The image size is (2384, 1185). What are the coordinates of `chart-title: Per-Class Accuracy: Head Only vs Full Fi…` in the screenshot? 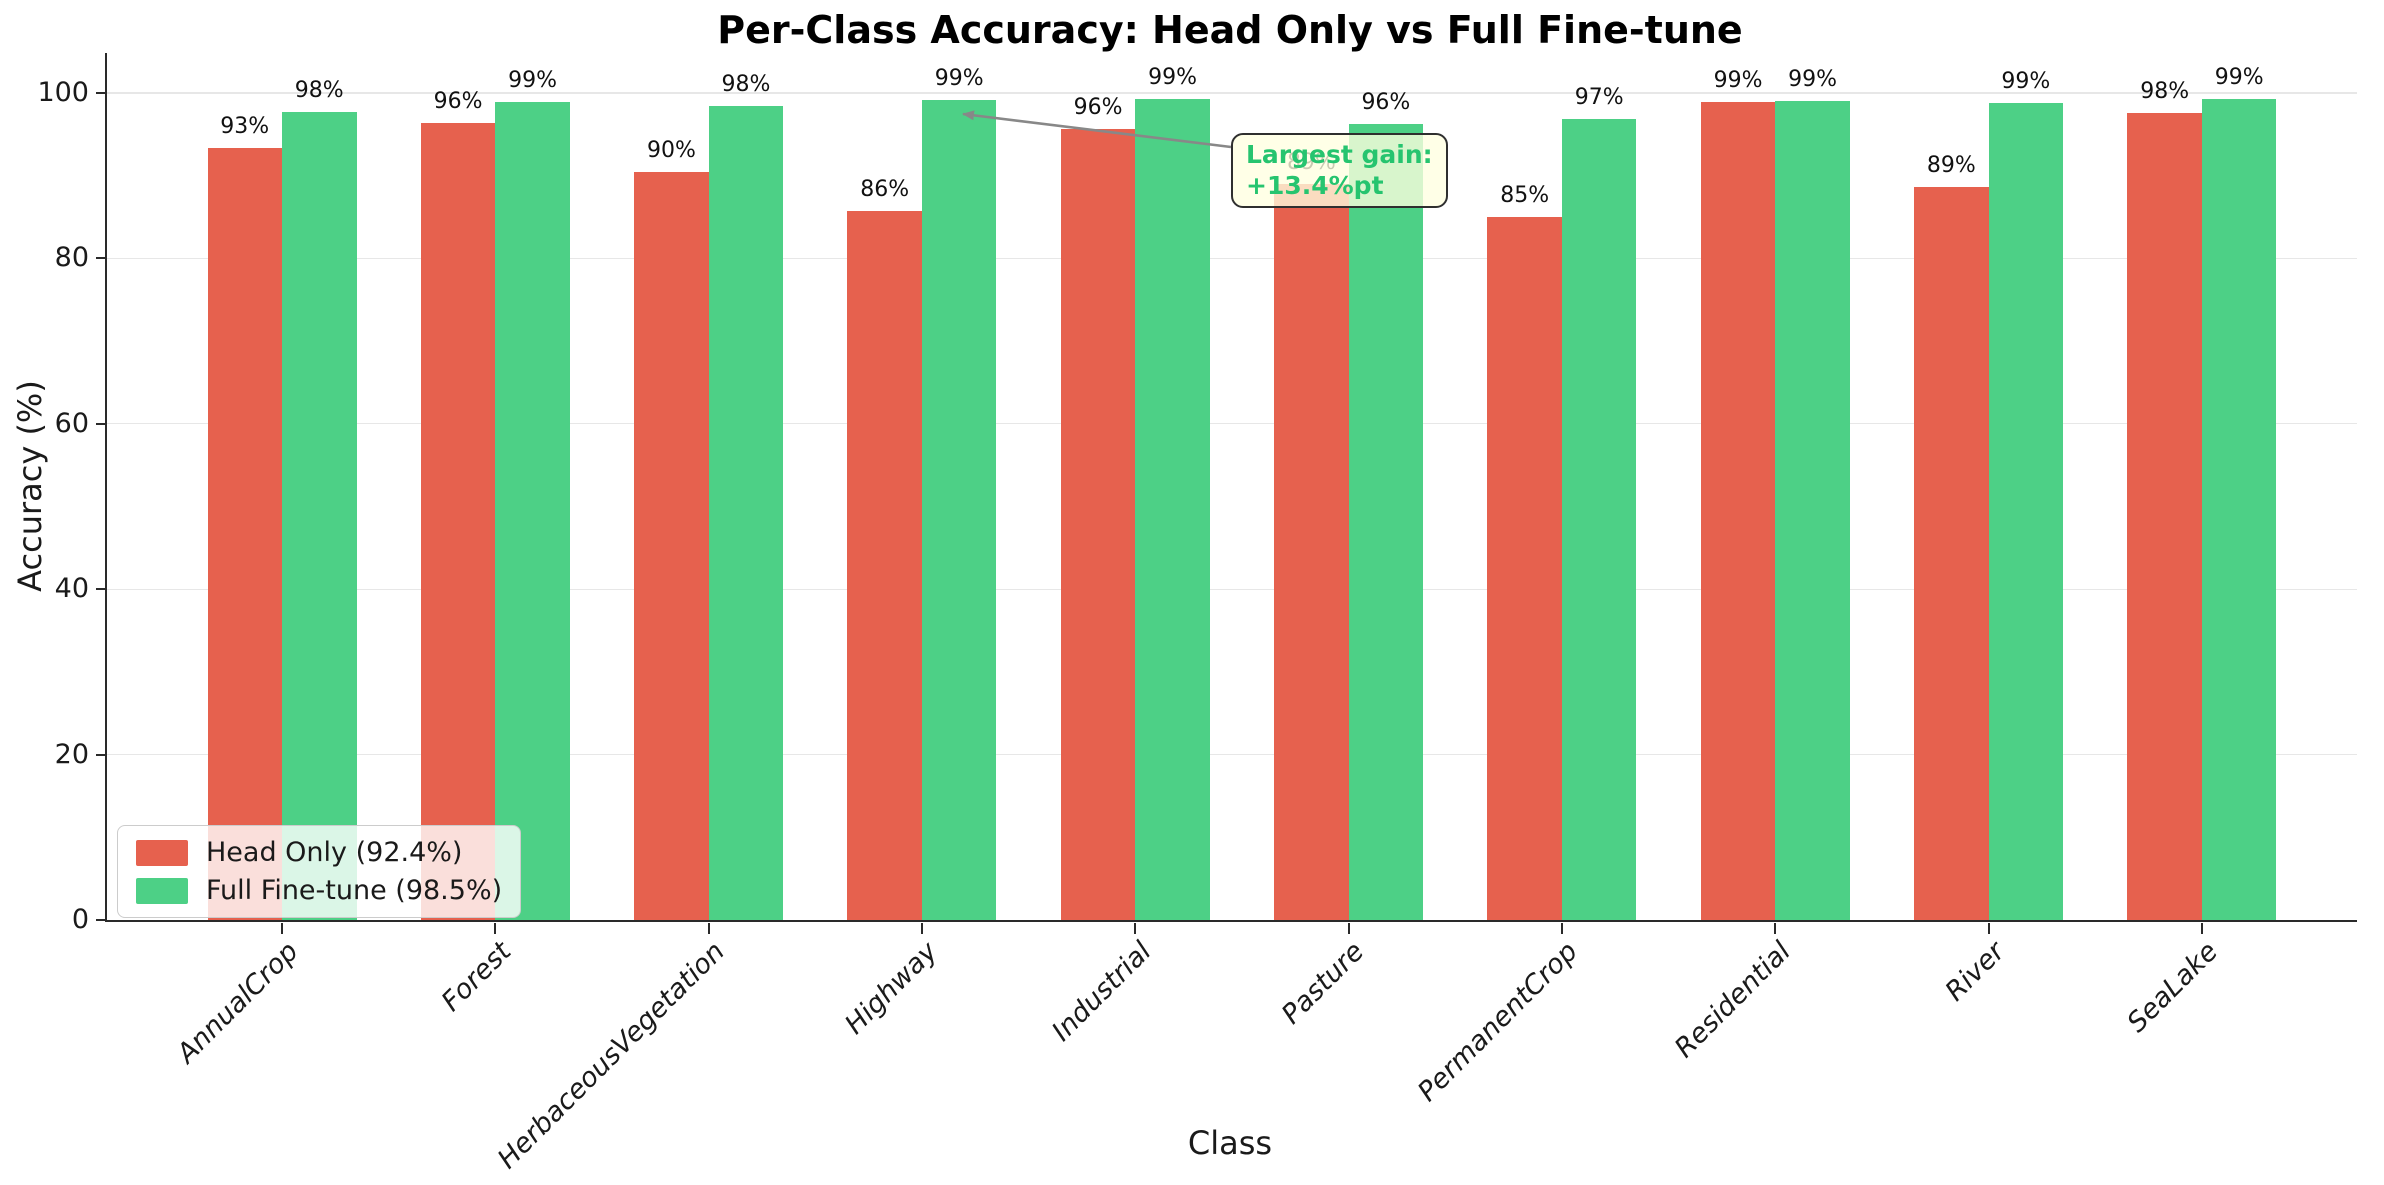 It's located at (1230, 30).